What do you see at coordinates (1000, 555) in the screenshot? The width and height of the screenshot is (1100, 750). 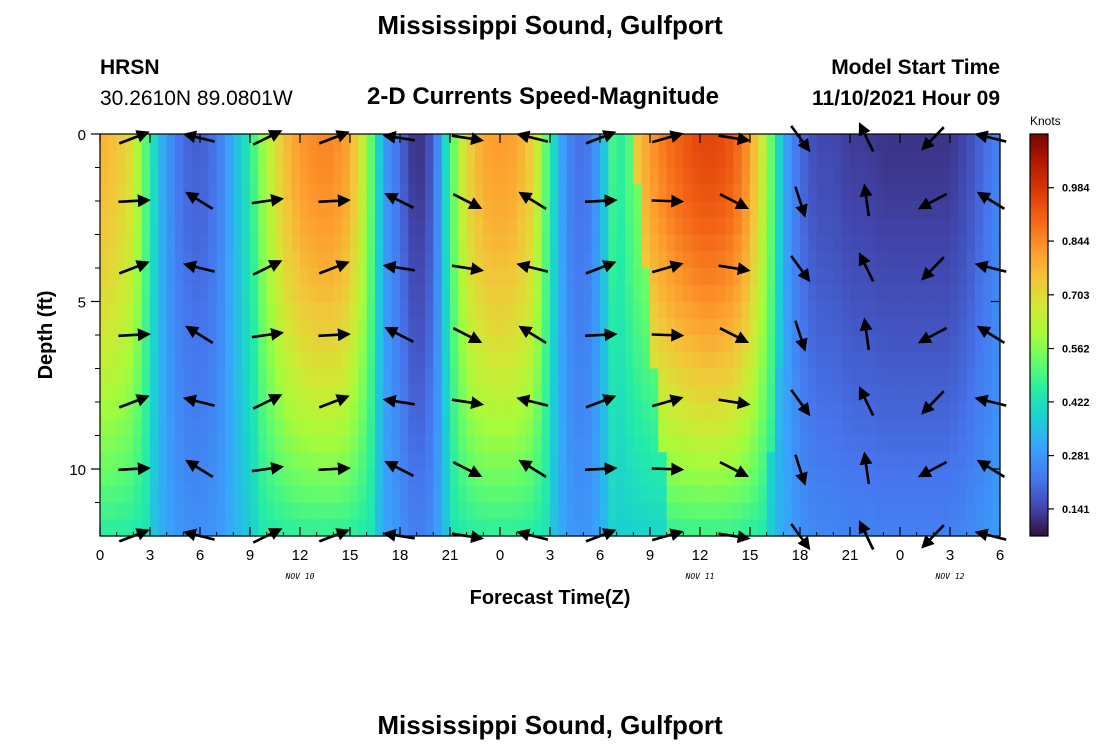 I see `x-tick-label: 6` at bounding box center [1000, 555].